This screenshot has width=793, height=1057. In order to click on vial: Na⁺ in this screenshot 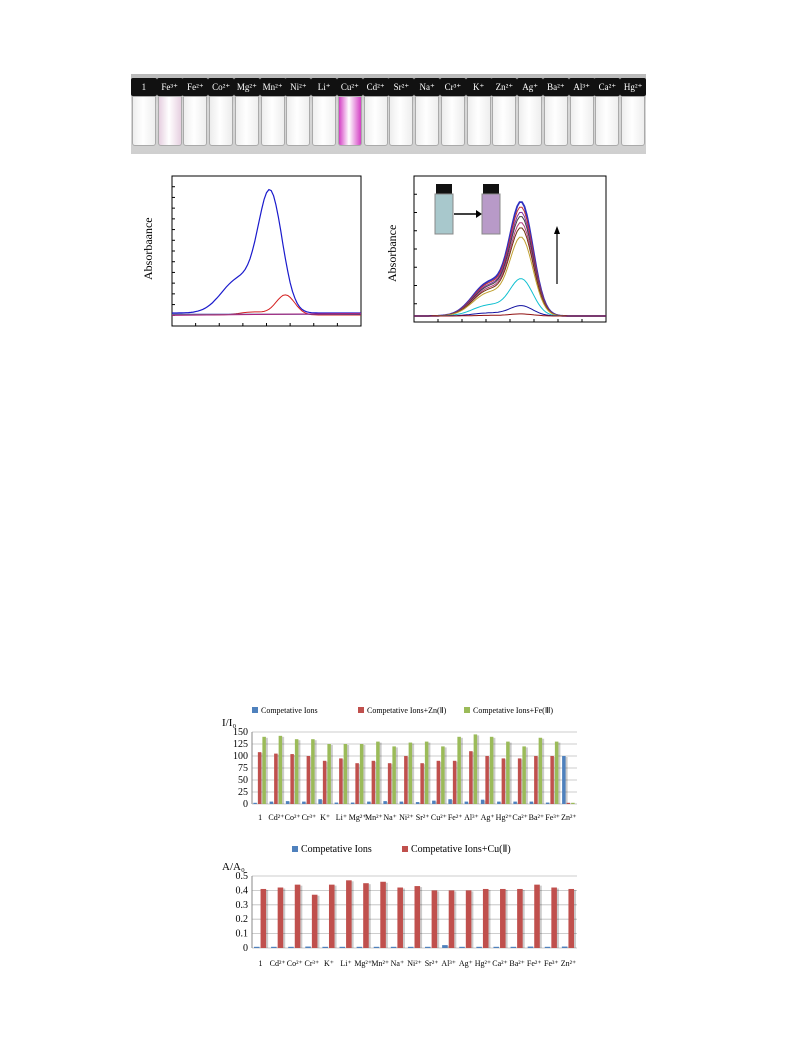, I will do `click(427, 114)`.